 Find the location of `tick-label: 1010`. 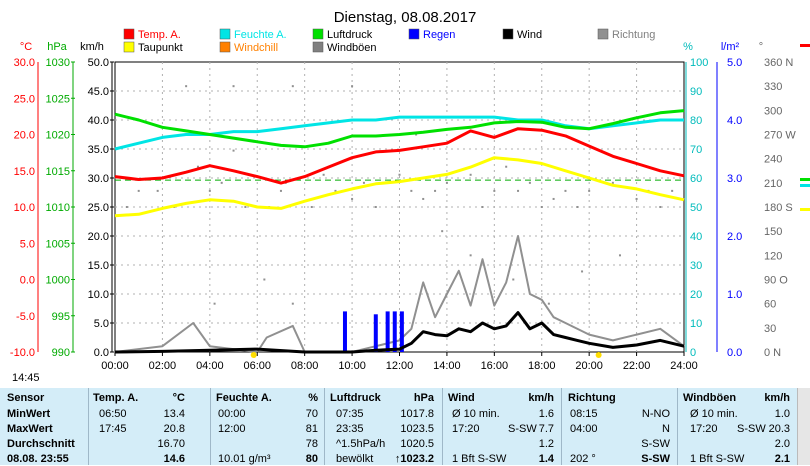

tick-label: 1010 is located at coordinates (58, 208).